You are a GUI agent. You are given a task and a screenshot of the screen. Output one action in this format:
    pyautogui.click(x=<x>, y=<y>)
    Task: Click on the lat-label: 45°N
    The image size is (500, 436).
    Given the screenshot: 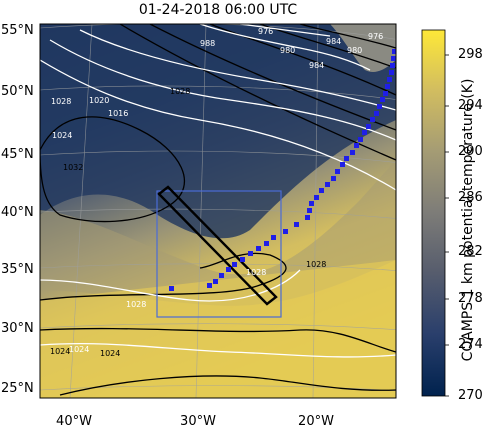 What is the action you would take?
    pyautogui.click(x=17, y=154)
    